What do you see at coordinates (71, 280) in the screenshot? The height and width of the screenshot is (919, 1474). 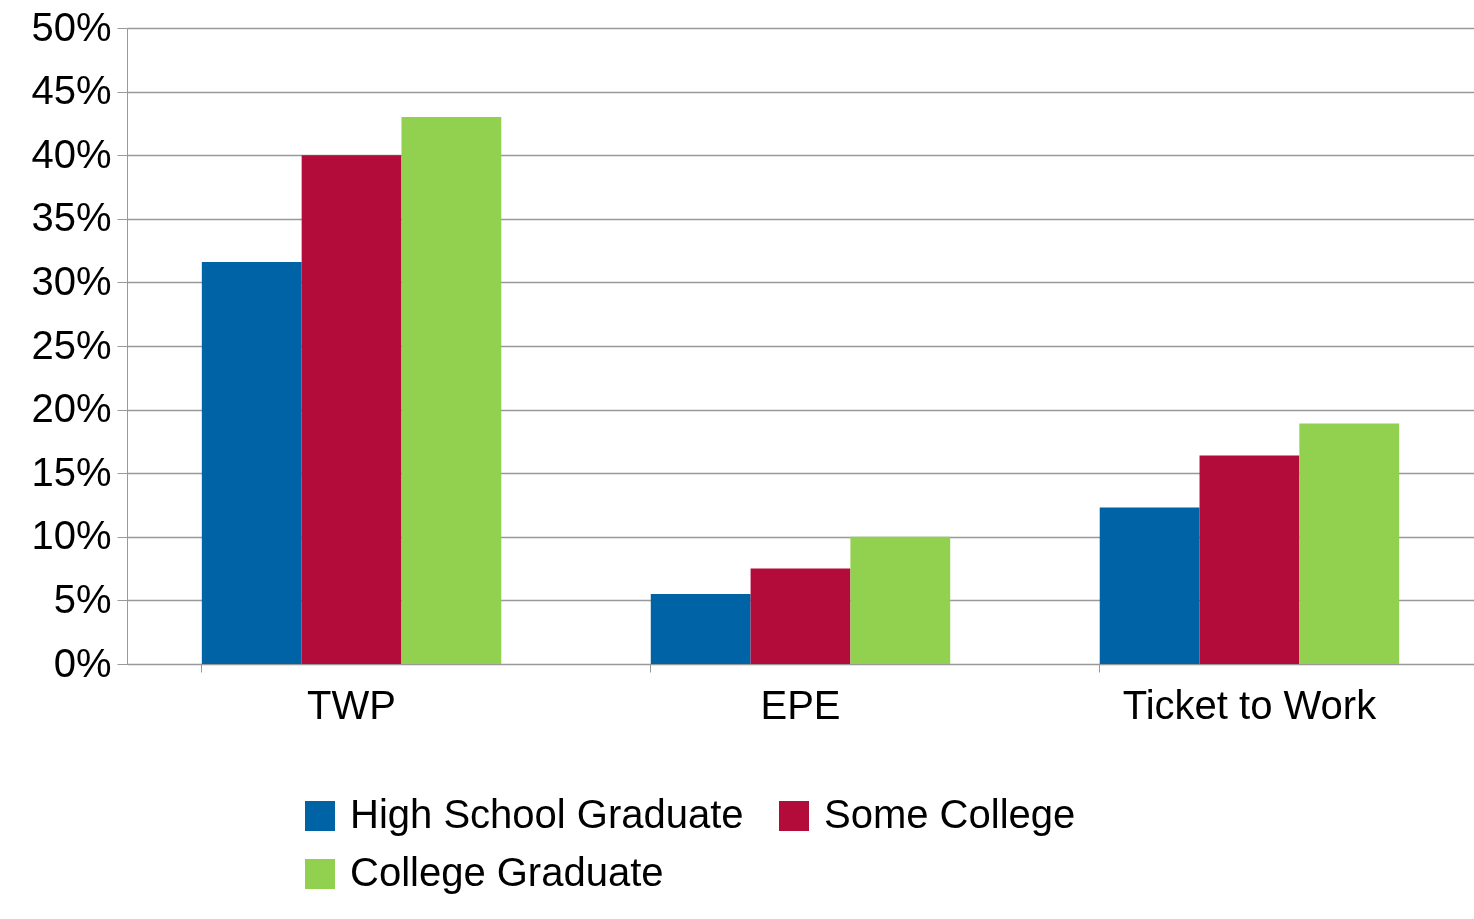 I see `y-tick-label: 30%` at bounding box center [71, 280].